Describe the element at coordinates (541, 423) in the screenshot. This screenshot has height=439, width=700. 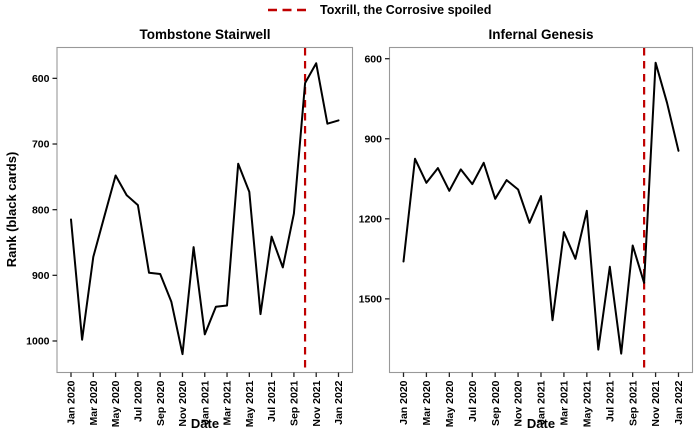
I see `x-axis-title-right: Date` at that location.